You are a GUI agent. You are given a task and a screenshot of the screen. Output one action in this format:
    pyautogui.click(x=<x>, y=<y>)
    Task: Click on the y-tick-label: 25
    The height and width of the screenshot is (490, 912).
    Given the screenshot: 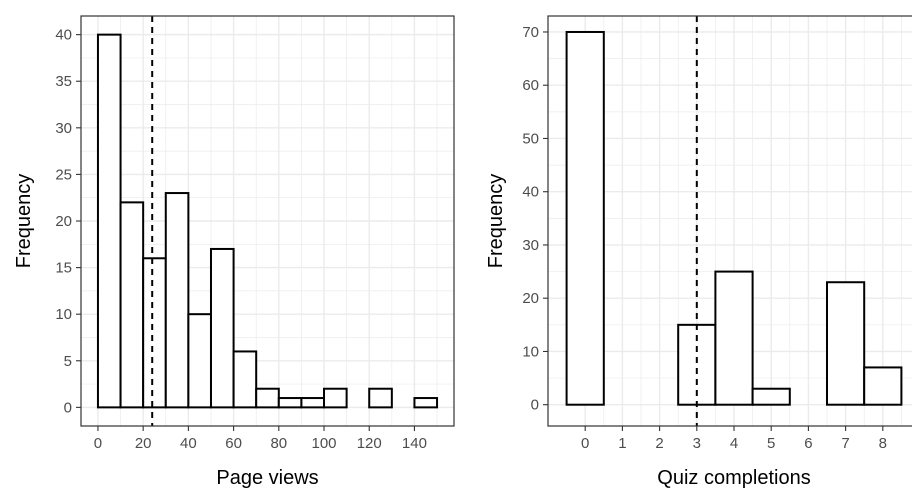 What is the action you would take?
    pyautogui.click(x=63, y=174)
    